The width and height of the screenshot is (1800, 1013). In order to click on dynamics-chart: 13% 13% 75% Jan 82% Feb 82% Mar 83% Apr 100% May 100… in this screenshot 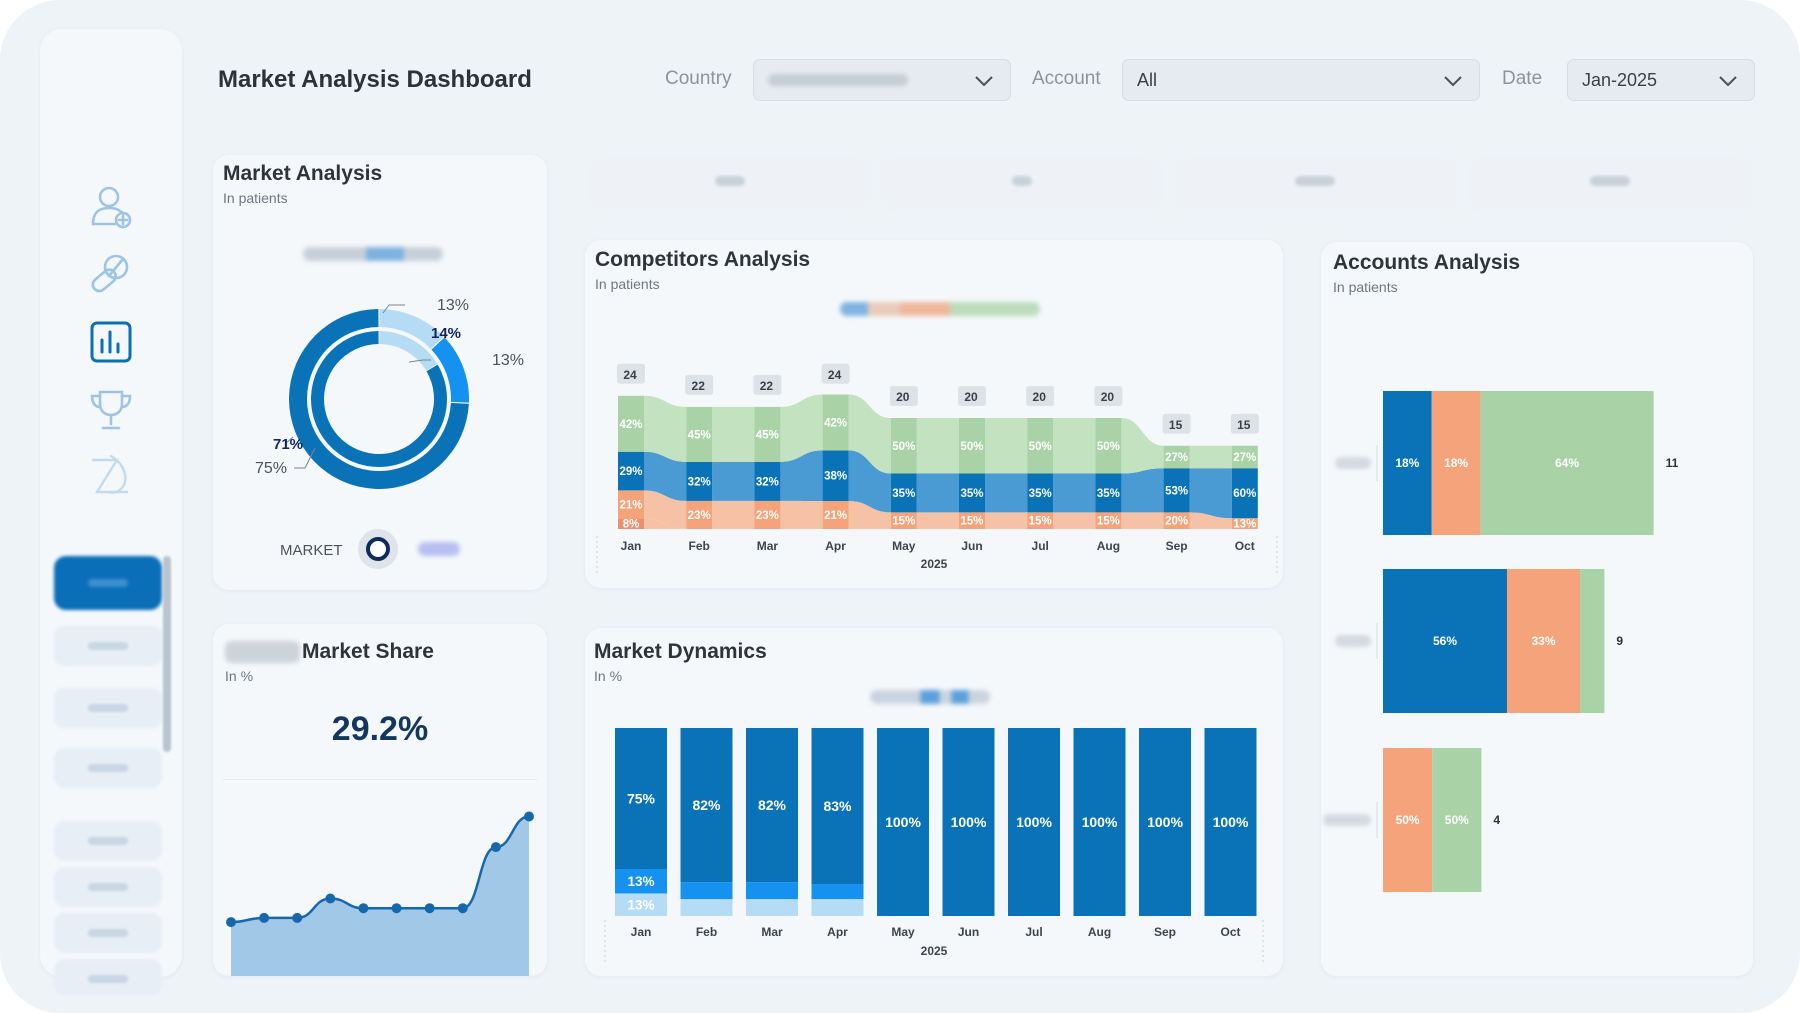, I will do `click(934, 845)`.